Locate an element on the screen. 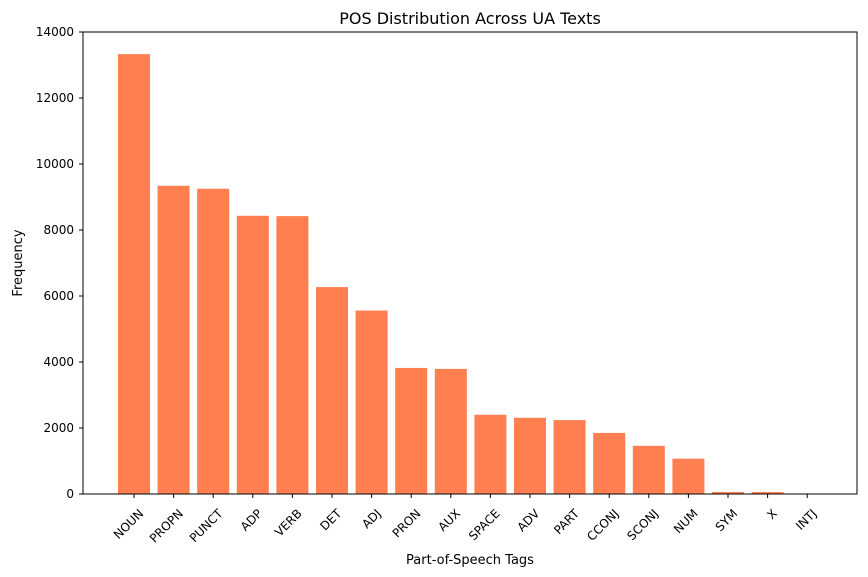 This screenshot has width=868, height=577. bar-space is located at coordinates (490, 454).